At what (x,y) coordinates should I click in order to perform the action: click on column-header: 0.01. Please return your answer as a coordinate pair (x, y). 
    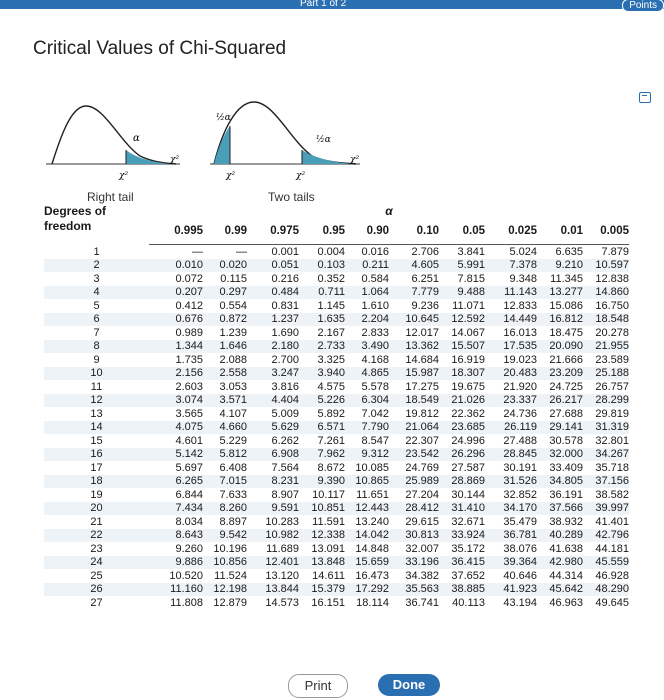
    Looking at the image, I should click on (560, 231).